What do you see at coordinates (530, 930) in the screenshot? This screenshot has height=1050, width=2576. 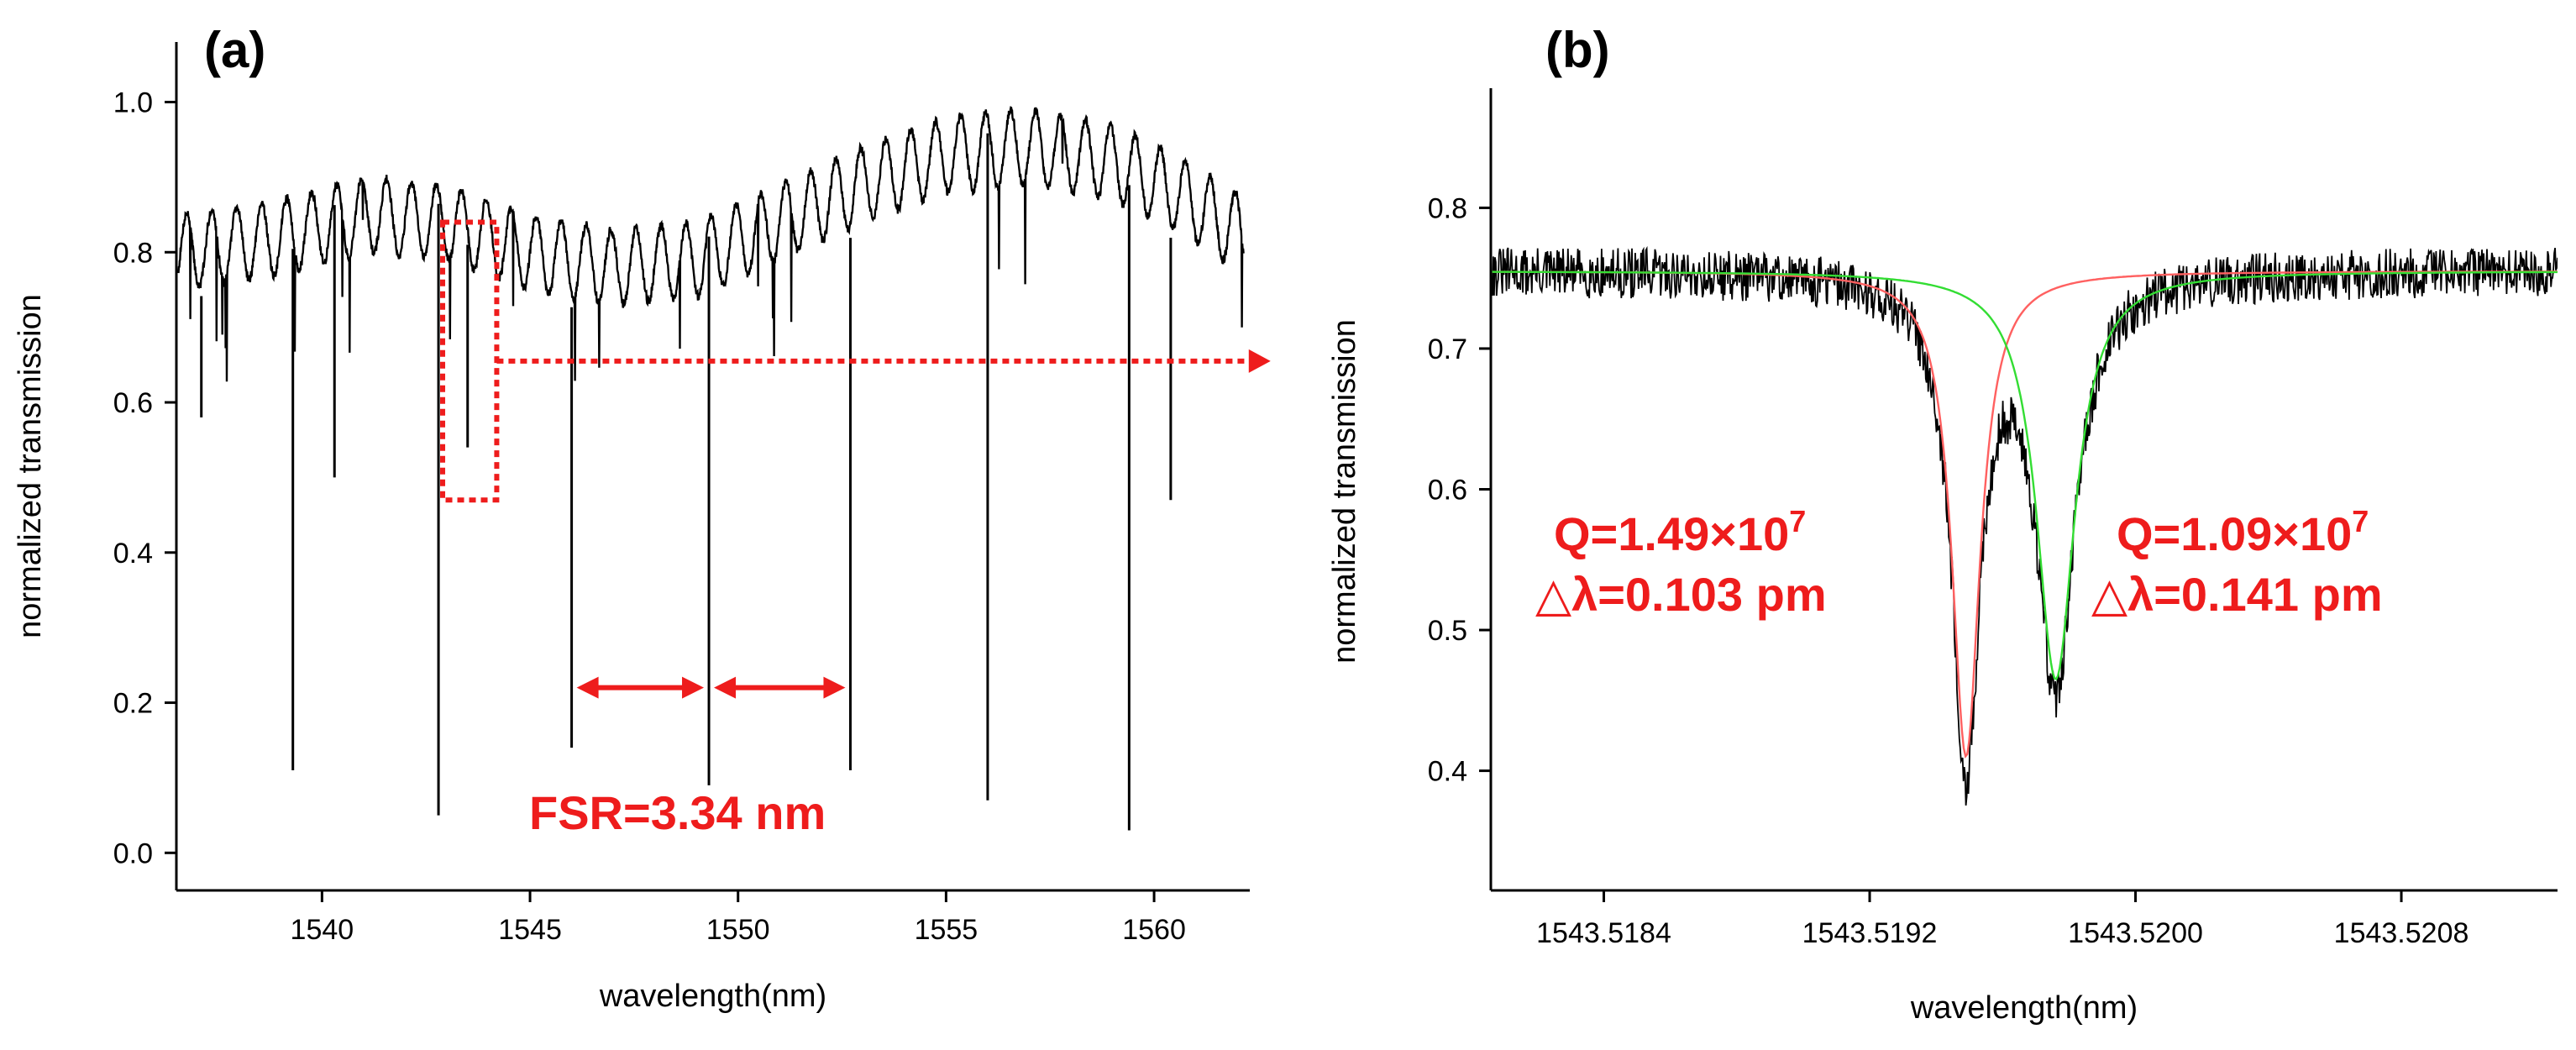 I see `x-tick-label: 1545` at bounding box center [530, 930].